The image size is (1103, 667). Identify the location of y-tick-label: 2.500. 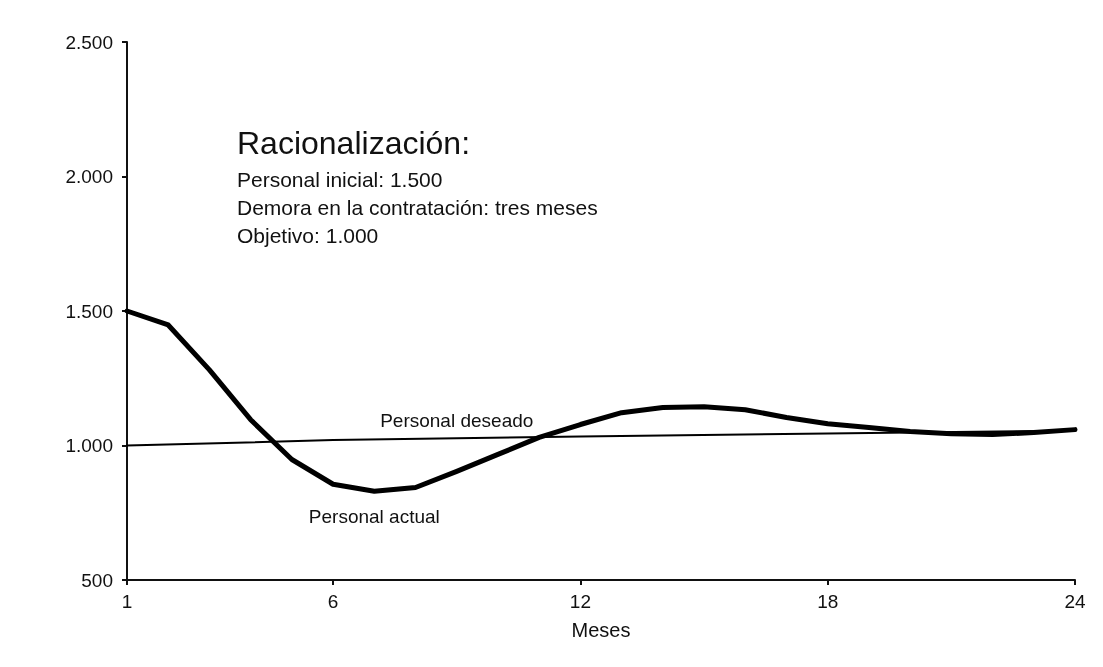
(89, 42).